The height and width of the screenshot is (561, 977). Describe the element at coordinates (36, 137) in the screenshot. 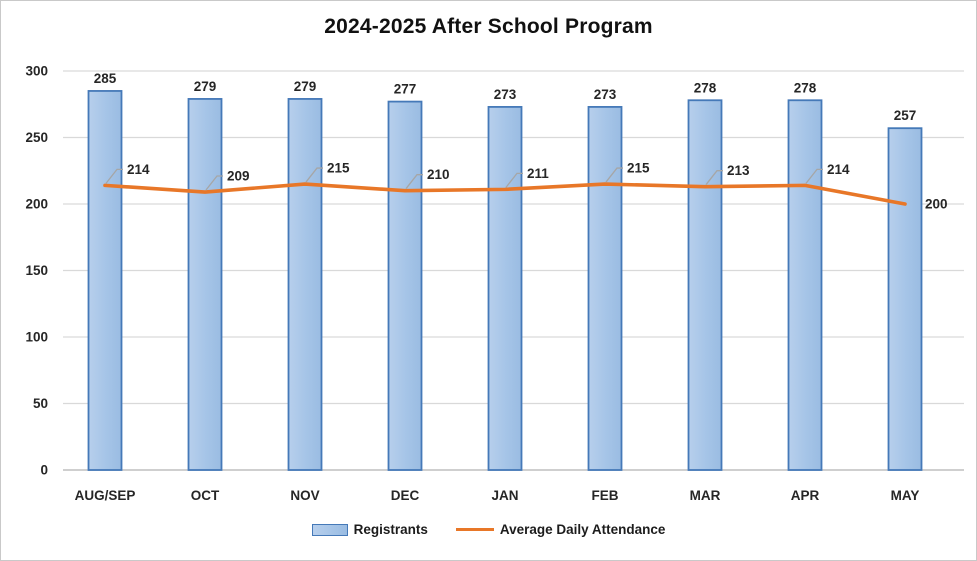

I see `y-tick-label-250: 250` at that location.